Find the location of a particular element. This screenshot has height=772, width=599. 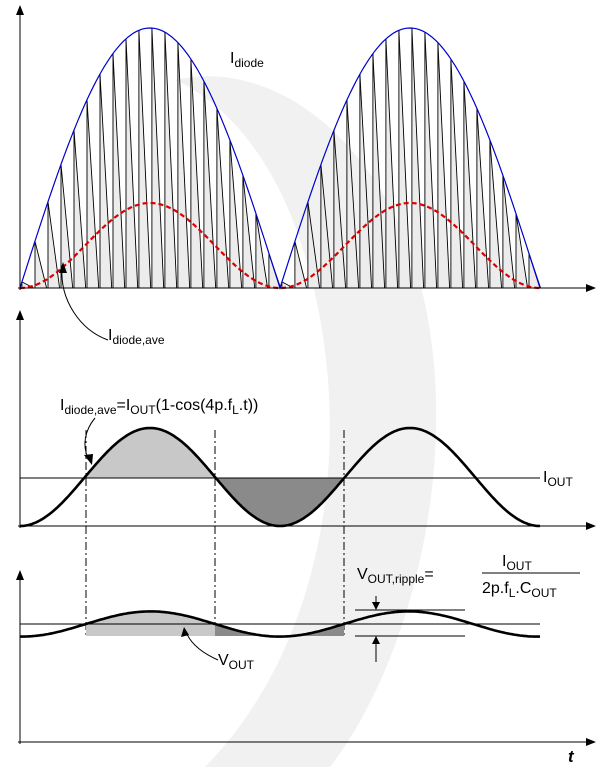

middle-y-axis-arrow is located at coordinates (20, 315).